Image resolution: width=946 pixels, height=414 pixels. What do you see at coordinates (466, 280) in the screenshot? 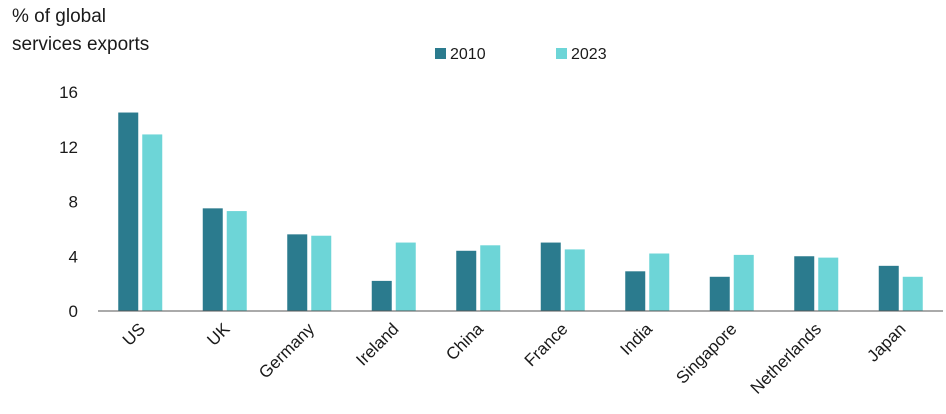
I see `bar-2010-china` at bounding box center [466, 280].